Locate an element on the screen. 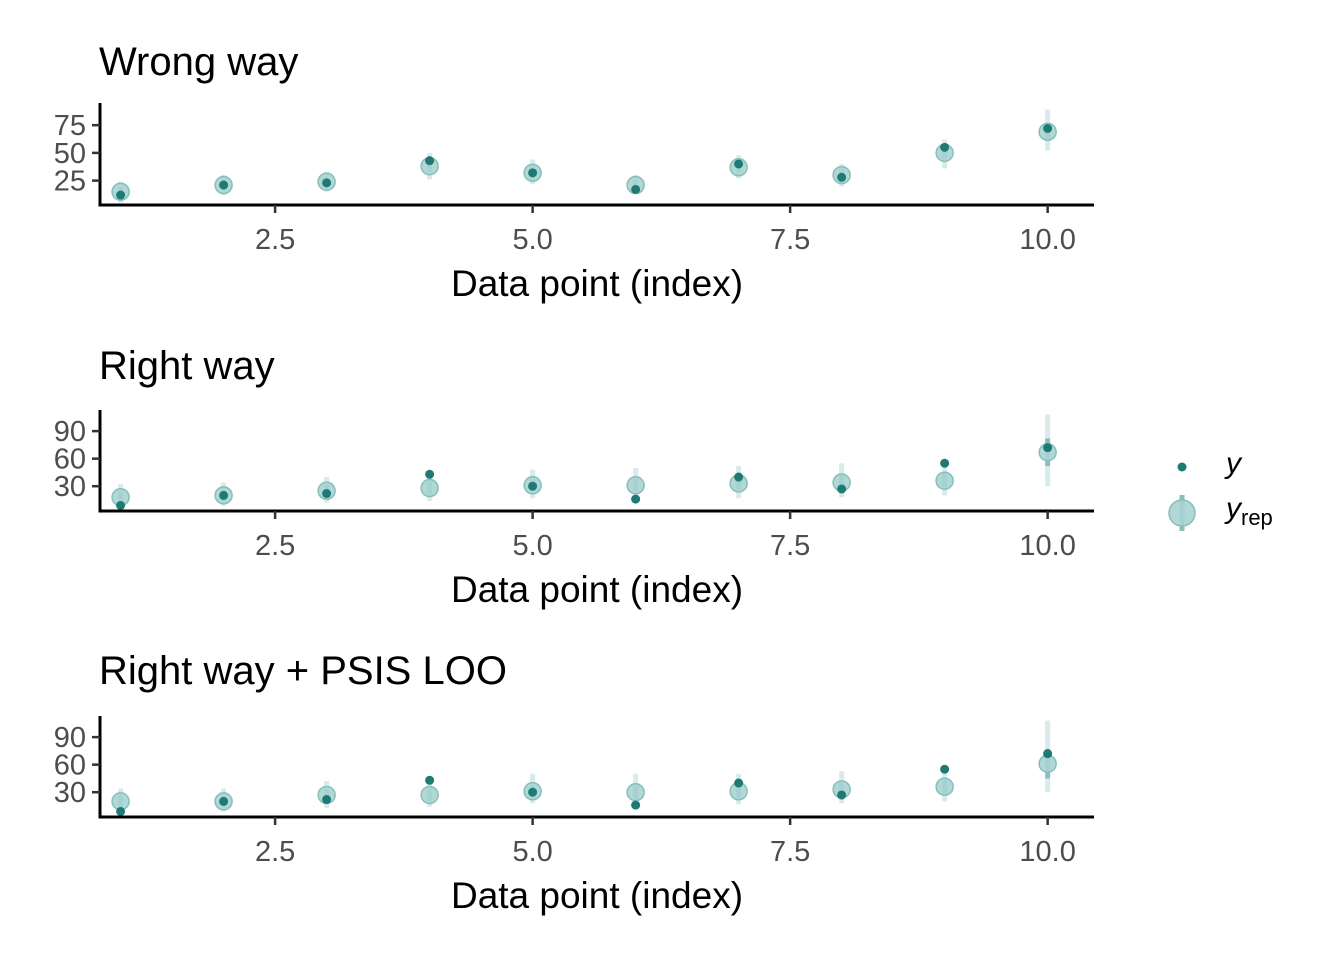 The width and height of the screenshot is (1344, 960). panel-title: Right way + PSIS LOO is located at coordinates (303, 671).